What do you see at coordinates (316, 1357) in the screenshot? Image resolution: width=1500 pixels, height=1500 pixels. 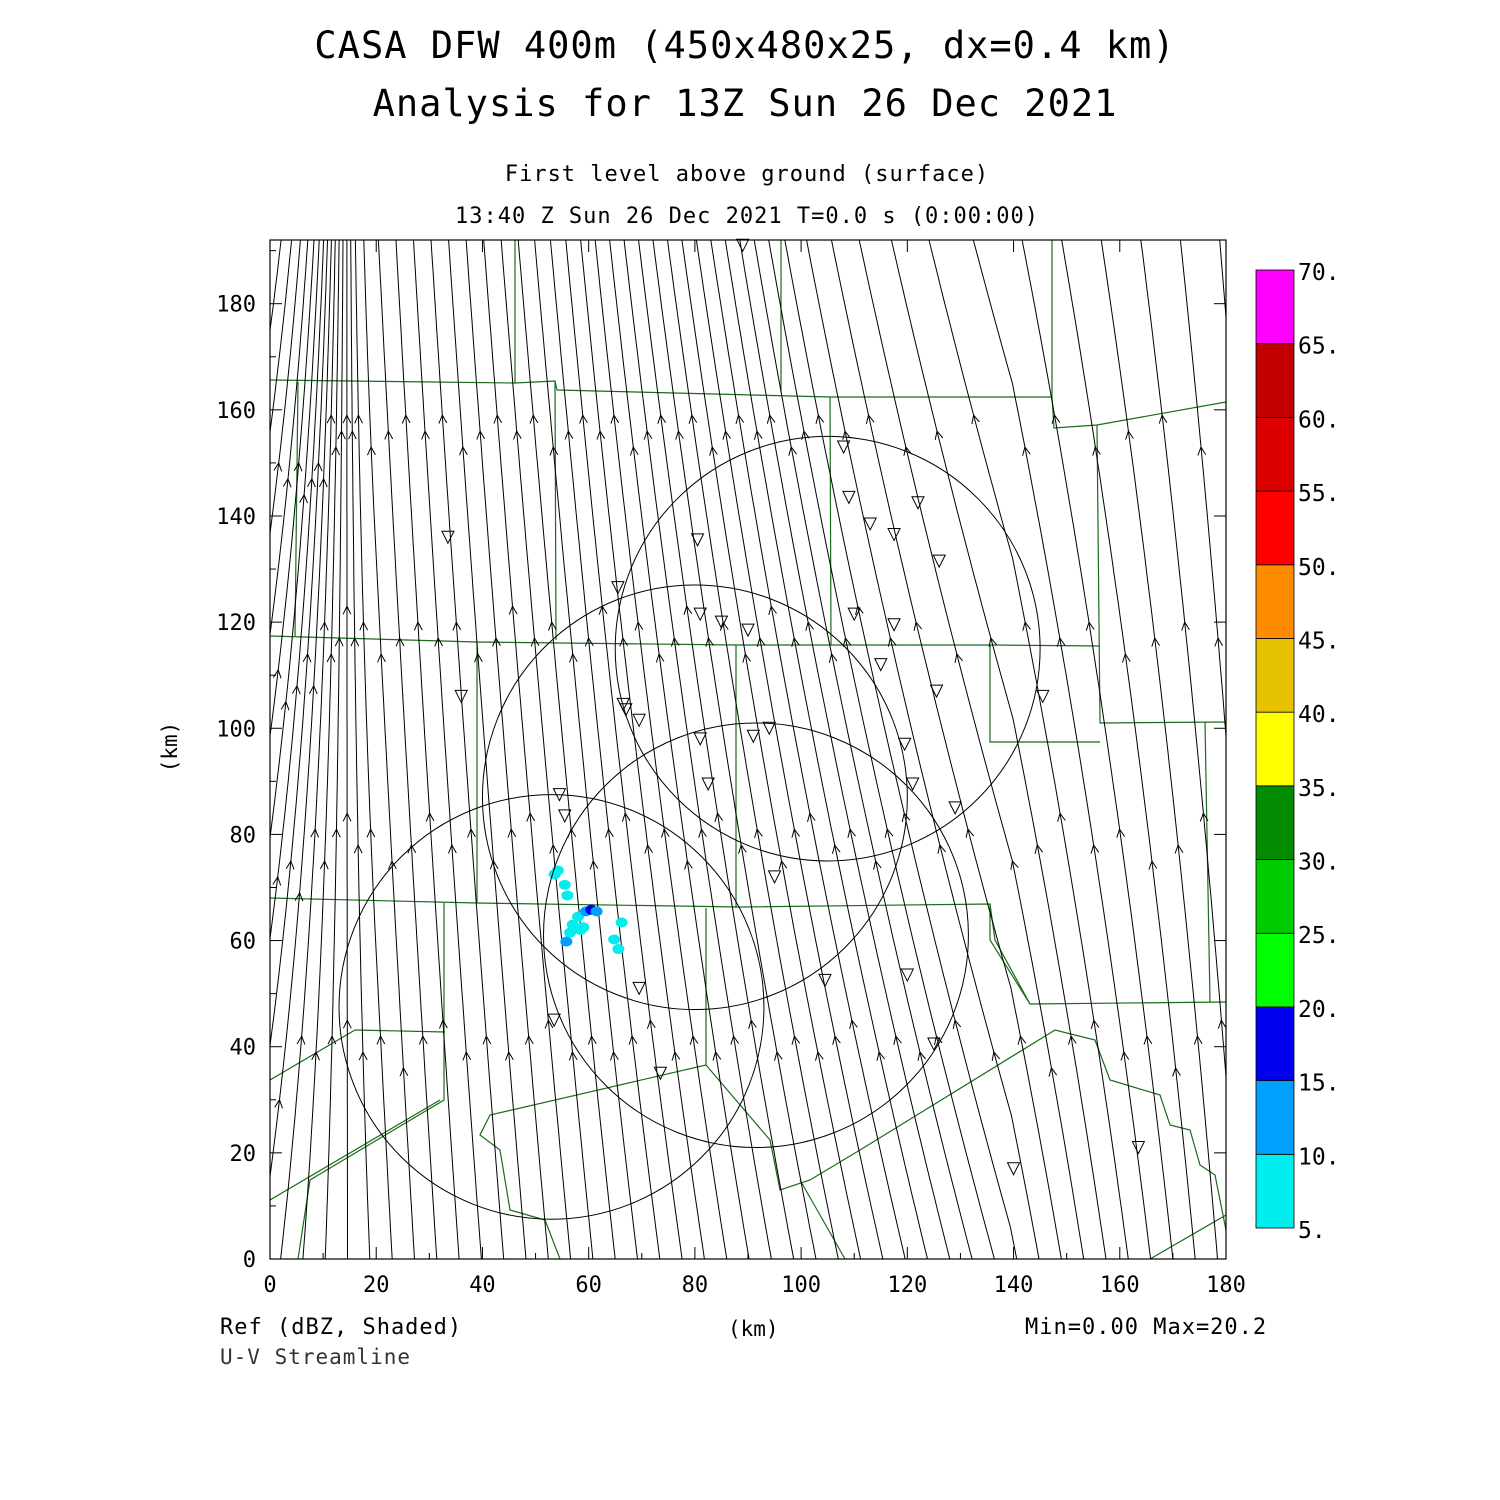 I see `stream-label: U-V Streamline` at bounding box center [316, 1357].